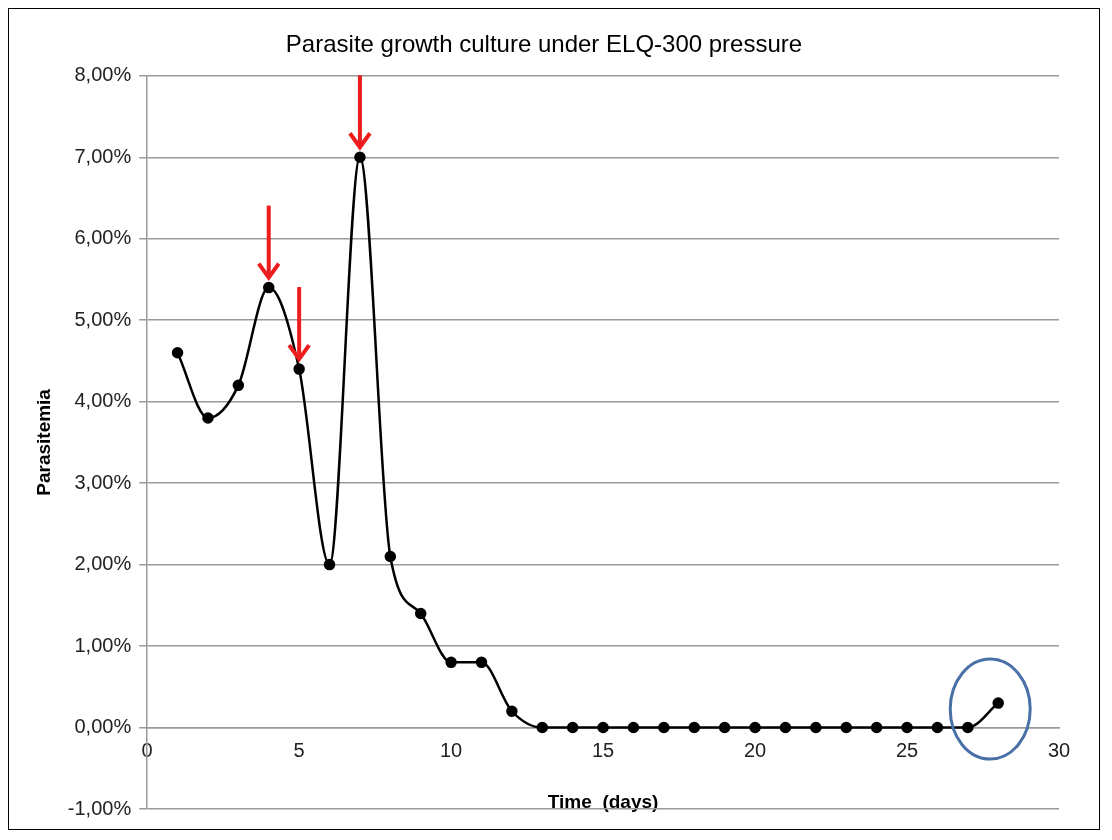 The image size is (1112, 840). Describe the element at coordinates (99, 807) in the screenshot. I see `y-tick-label: -1,00%` at that location.